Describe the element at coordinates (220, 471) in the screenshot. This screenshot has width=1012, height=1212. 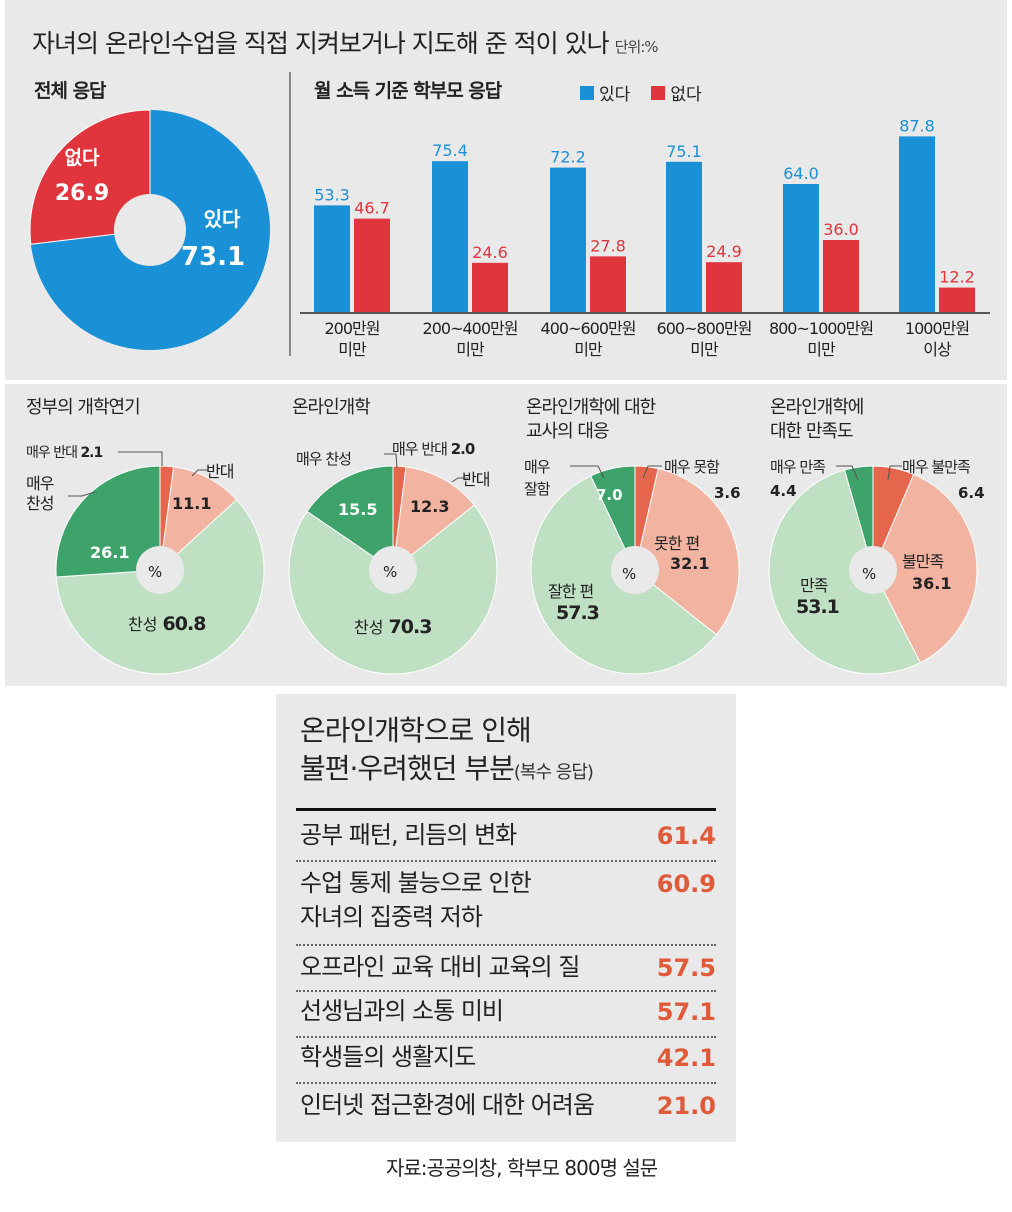
I see `pie1-oppose-label: 반대` at that location.